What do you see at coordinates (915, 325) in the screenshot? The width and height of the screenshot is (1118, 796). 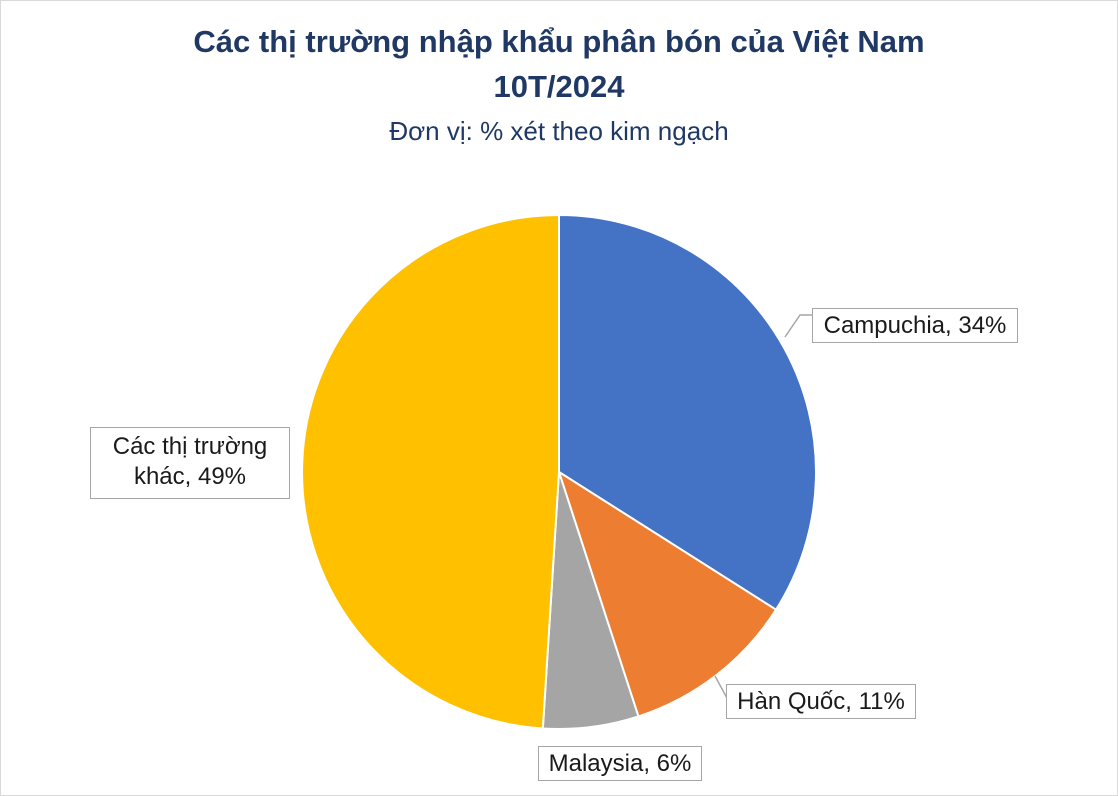 I see `data-label-campuchia: Campuchia, 34%` at bounding box center [915, 325].